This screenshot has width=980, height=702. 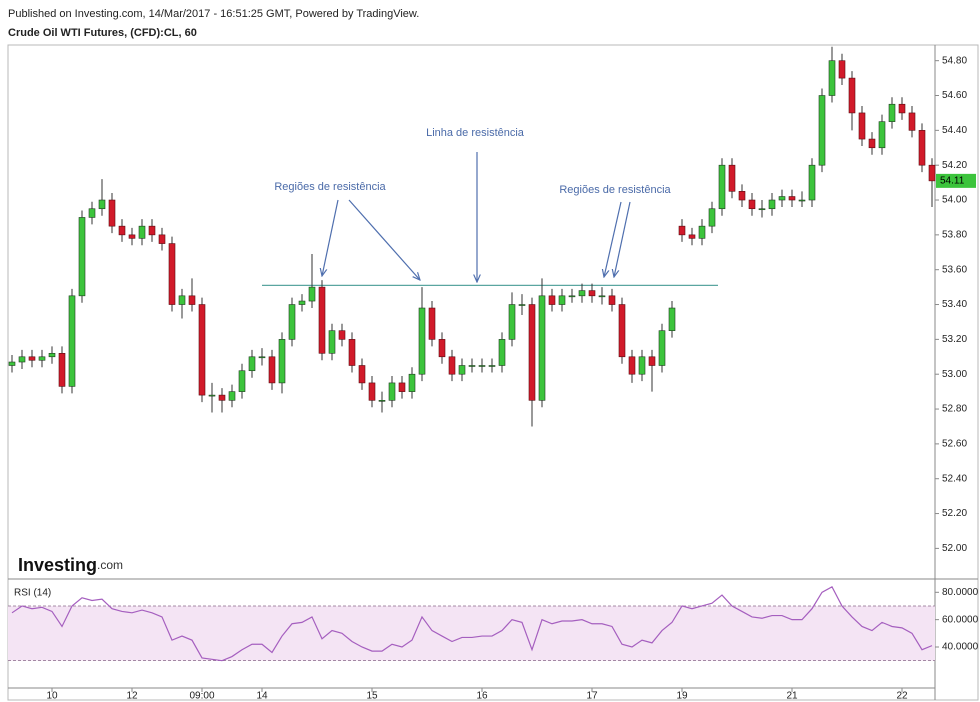 What do you see at coordinates (57, 565) in the screenshot?
I see `logo-brand: Investing` at bounding box center [57, 565].